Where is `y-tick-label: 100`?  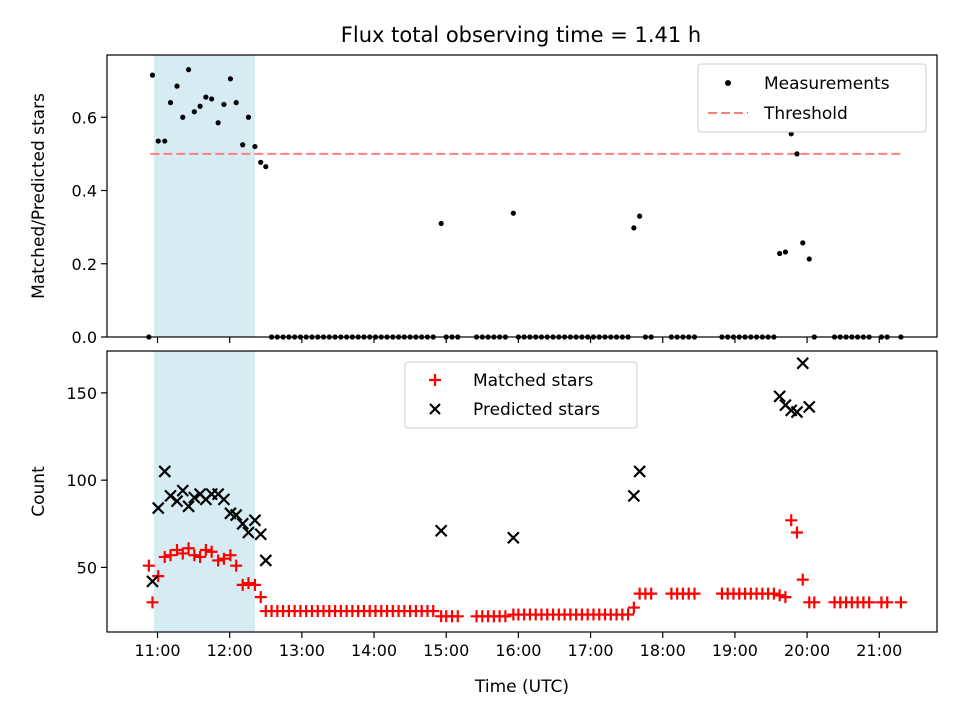
y-tick-label: 100 is located at coordinates (81, 480).